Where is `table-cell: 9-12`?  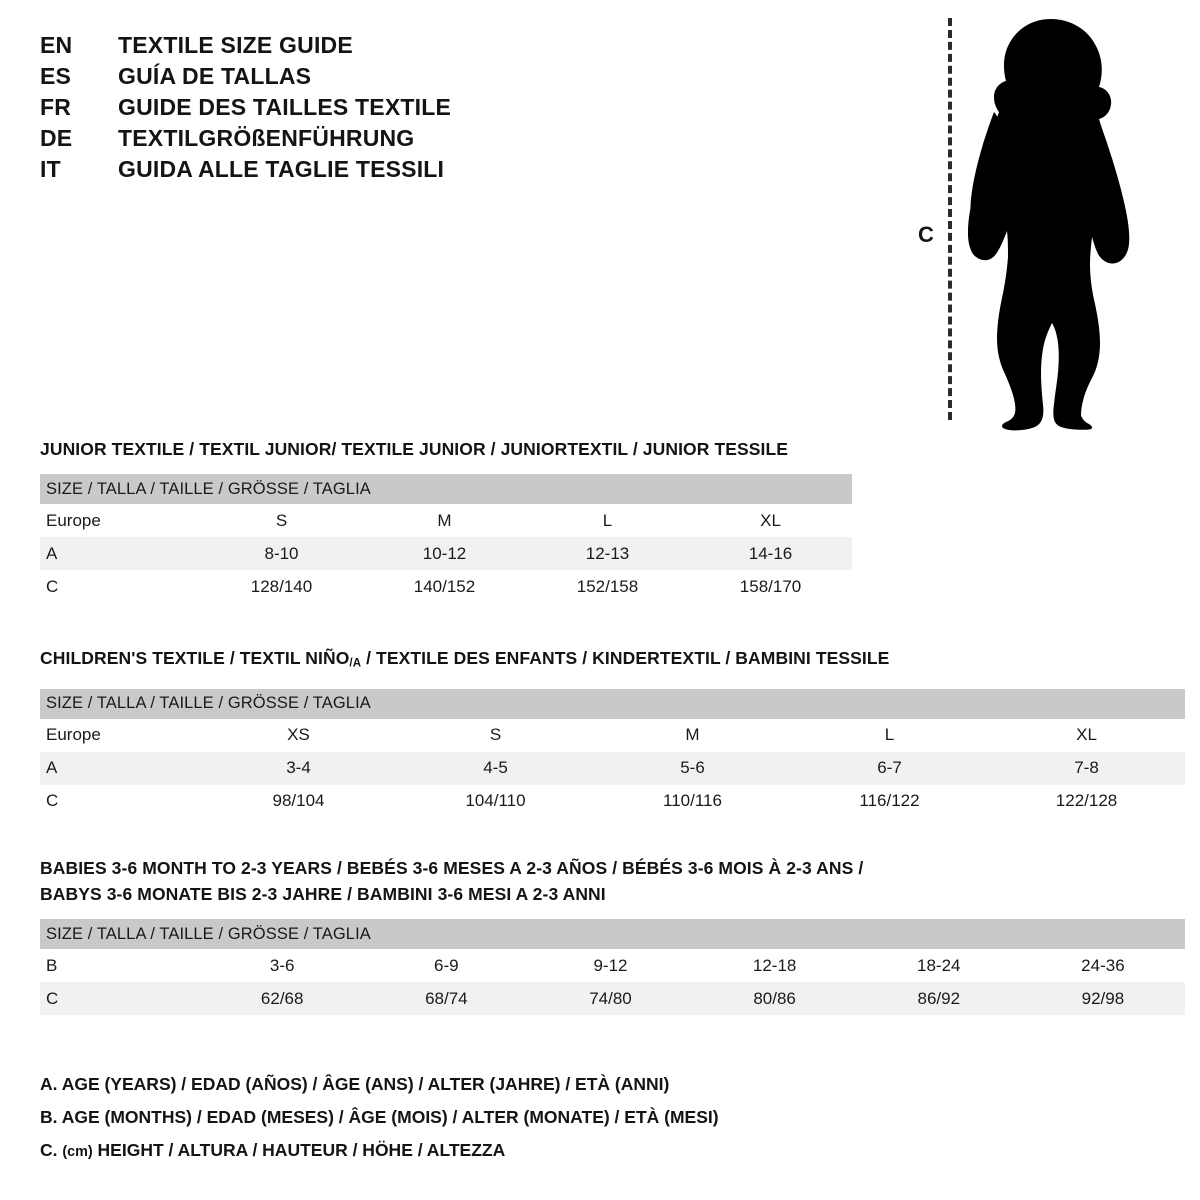
table-cell: 9-12 is located at coordinates (610, 965).